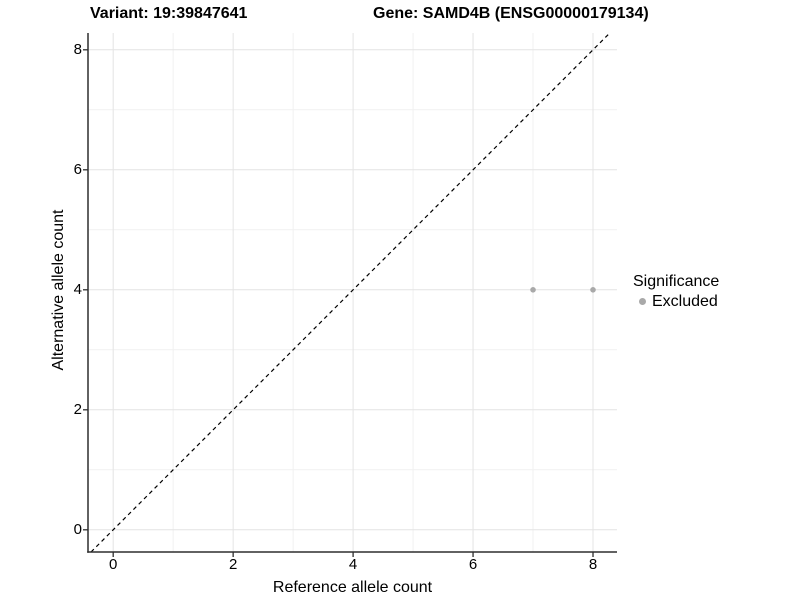  Describe the element at coordinates (473, 564) in the screenshot. I see `x-tick-label: 6` at that location.